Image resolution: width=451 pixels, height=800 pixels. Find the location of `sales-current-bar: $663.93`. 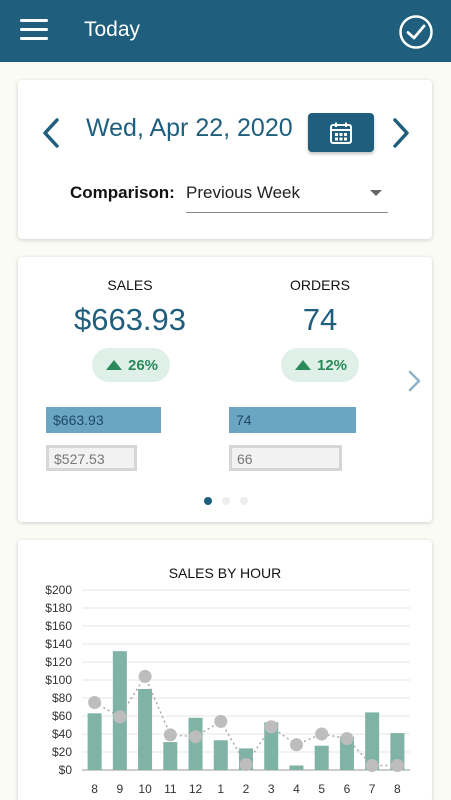

sales-current-bar: $663.93 is located at coordinates (103, 420).